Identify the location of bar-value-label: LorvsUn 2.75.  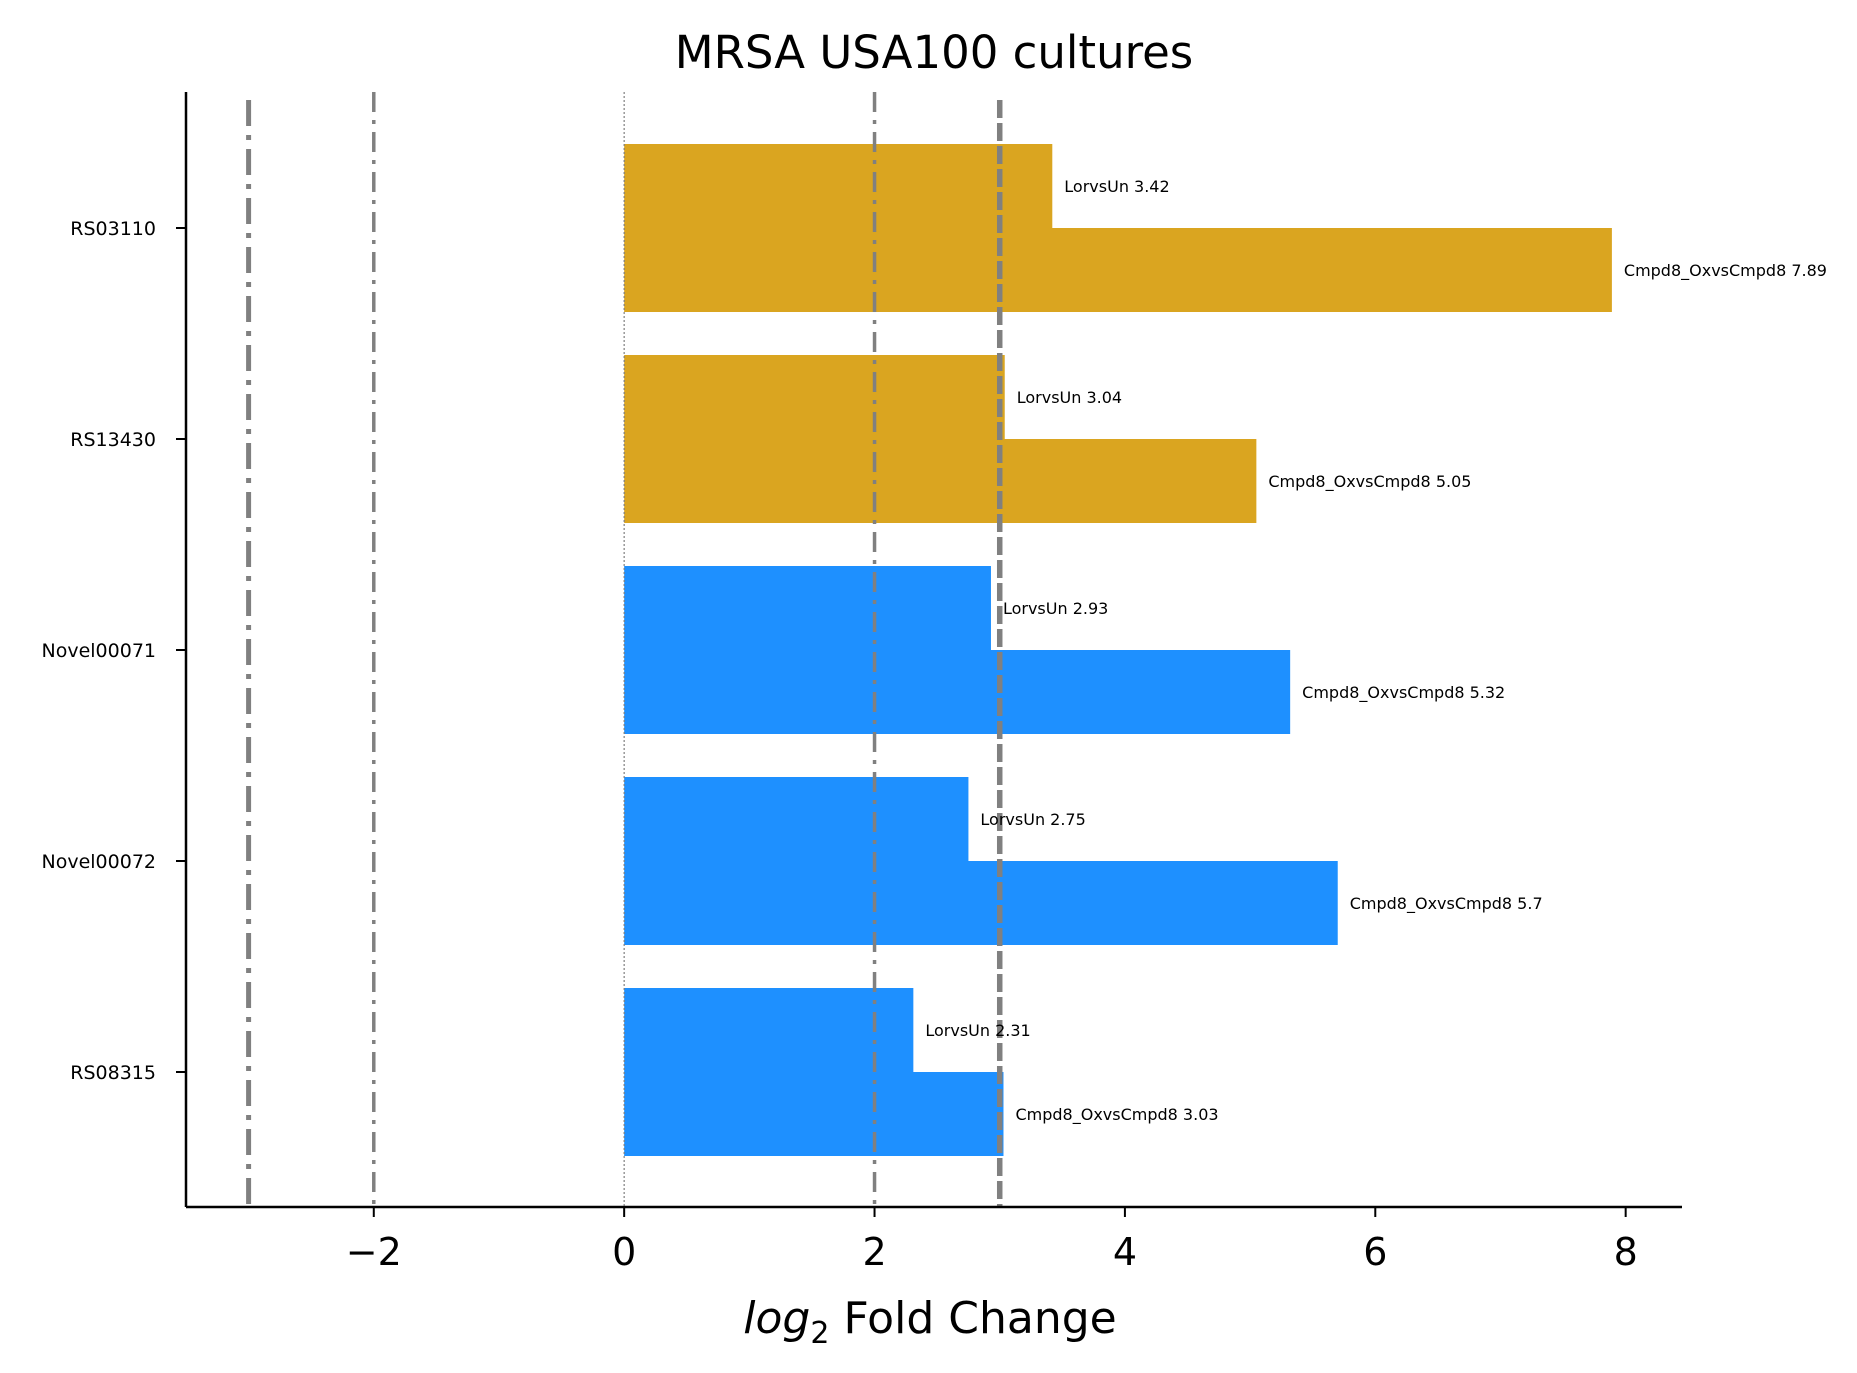
(1032, 819).